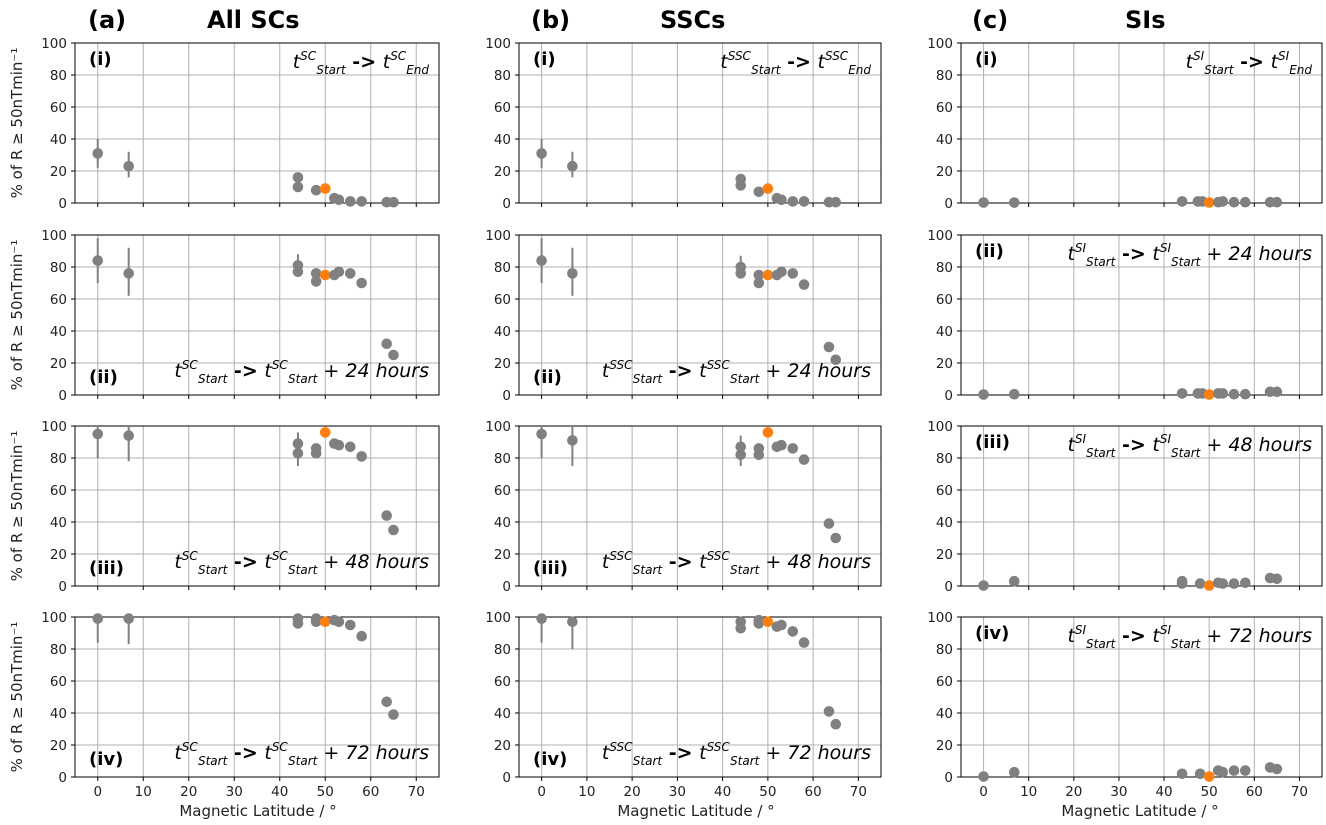 The width and height of the screenshot is (1326, 825). I want to click on x-axis-label-col-c: Magnetic Latitude / °, so click(1139, 811).